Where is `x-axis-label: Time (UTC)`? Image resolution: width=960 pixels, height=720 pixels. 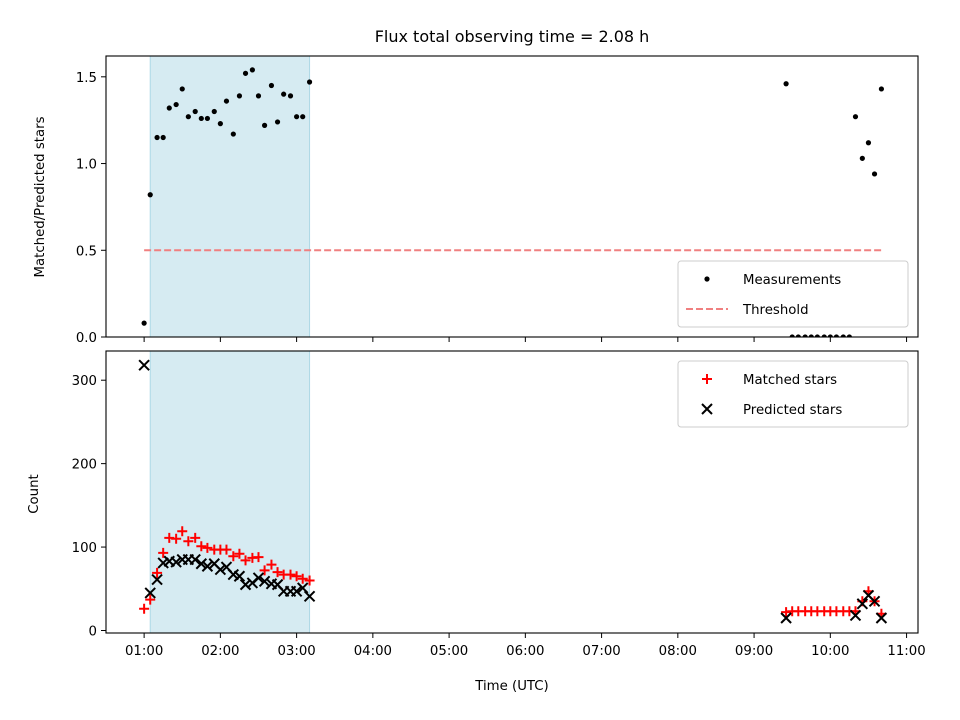 x-axis-label: Time (UTC) is located at coordinates (511, 686).